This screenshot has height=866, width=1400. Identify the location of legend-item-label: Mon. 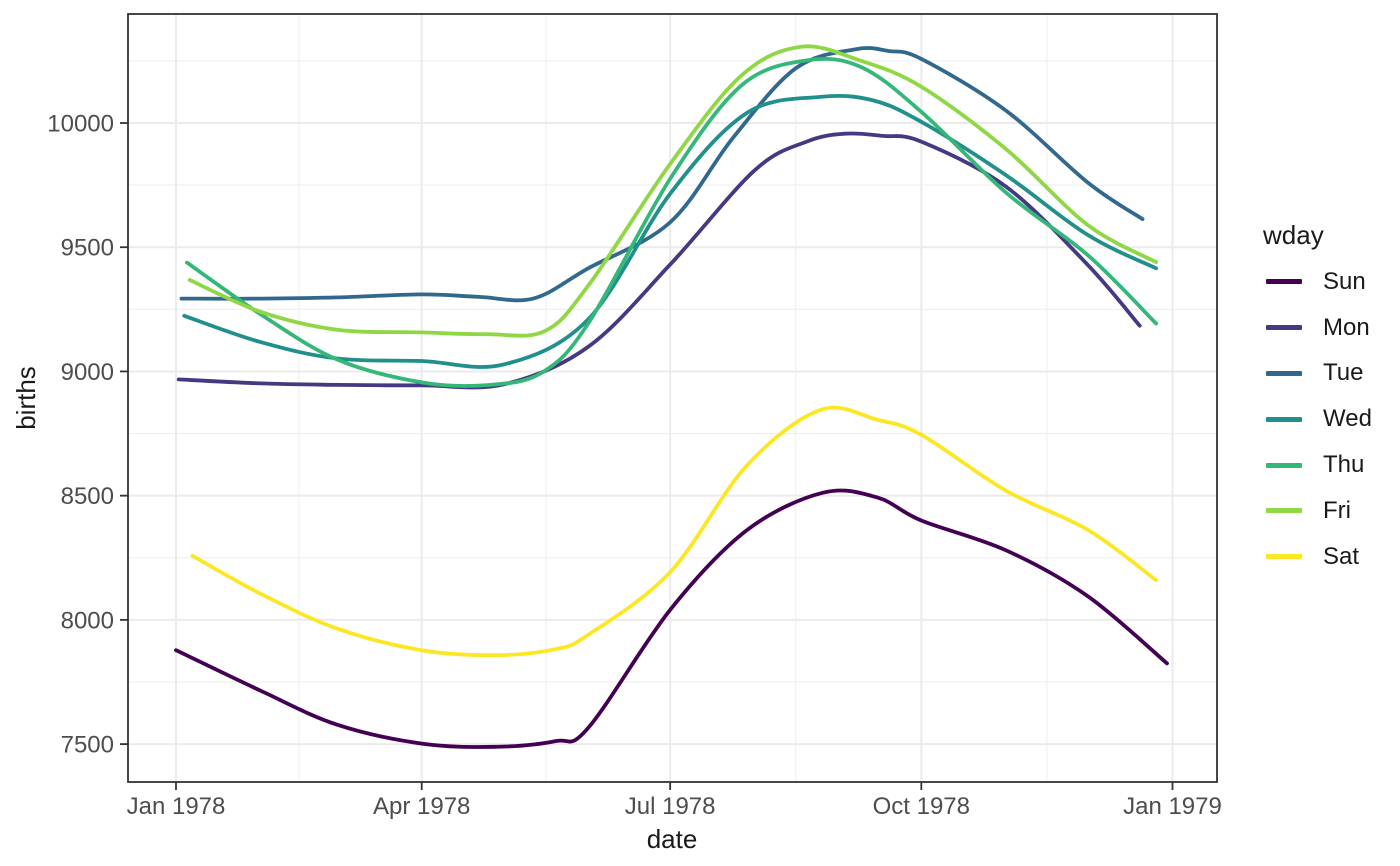
(1346, 327).